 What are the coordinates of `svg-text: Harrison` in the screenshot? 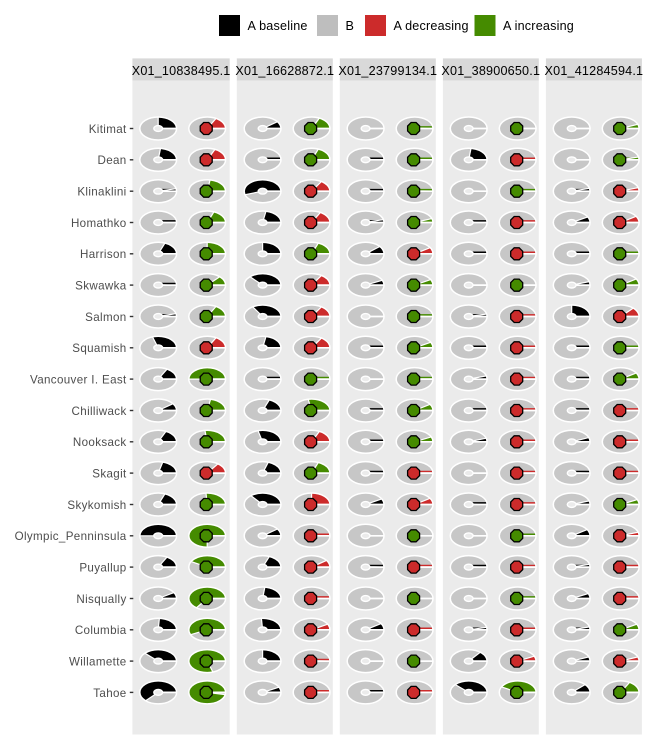 It's located at (103, 254).